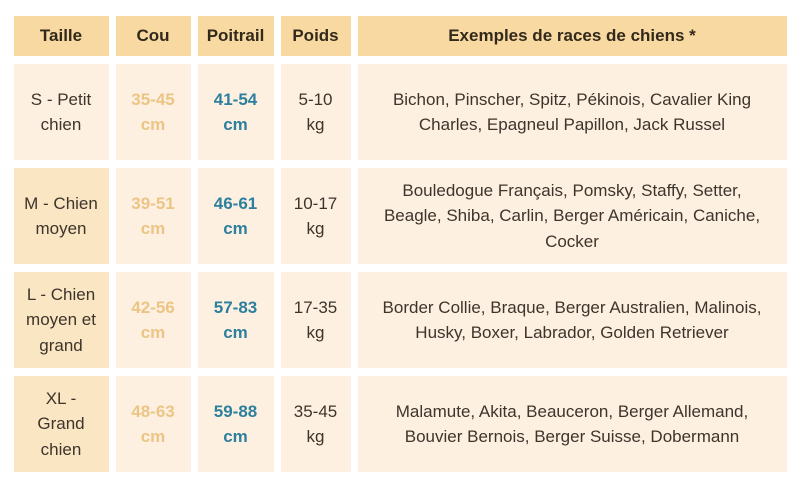  What do you see at coordinates (61, 36) in the screenshot?
I see `header-taille: Taille` at bounding box center [61, 36].